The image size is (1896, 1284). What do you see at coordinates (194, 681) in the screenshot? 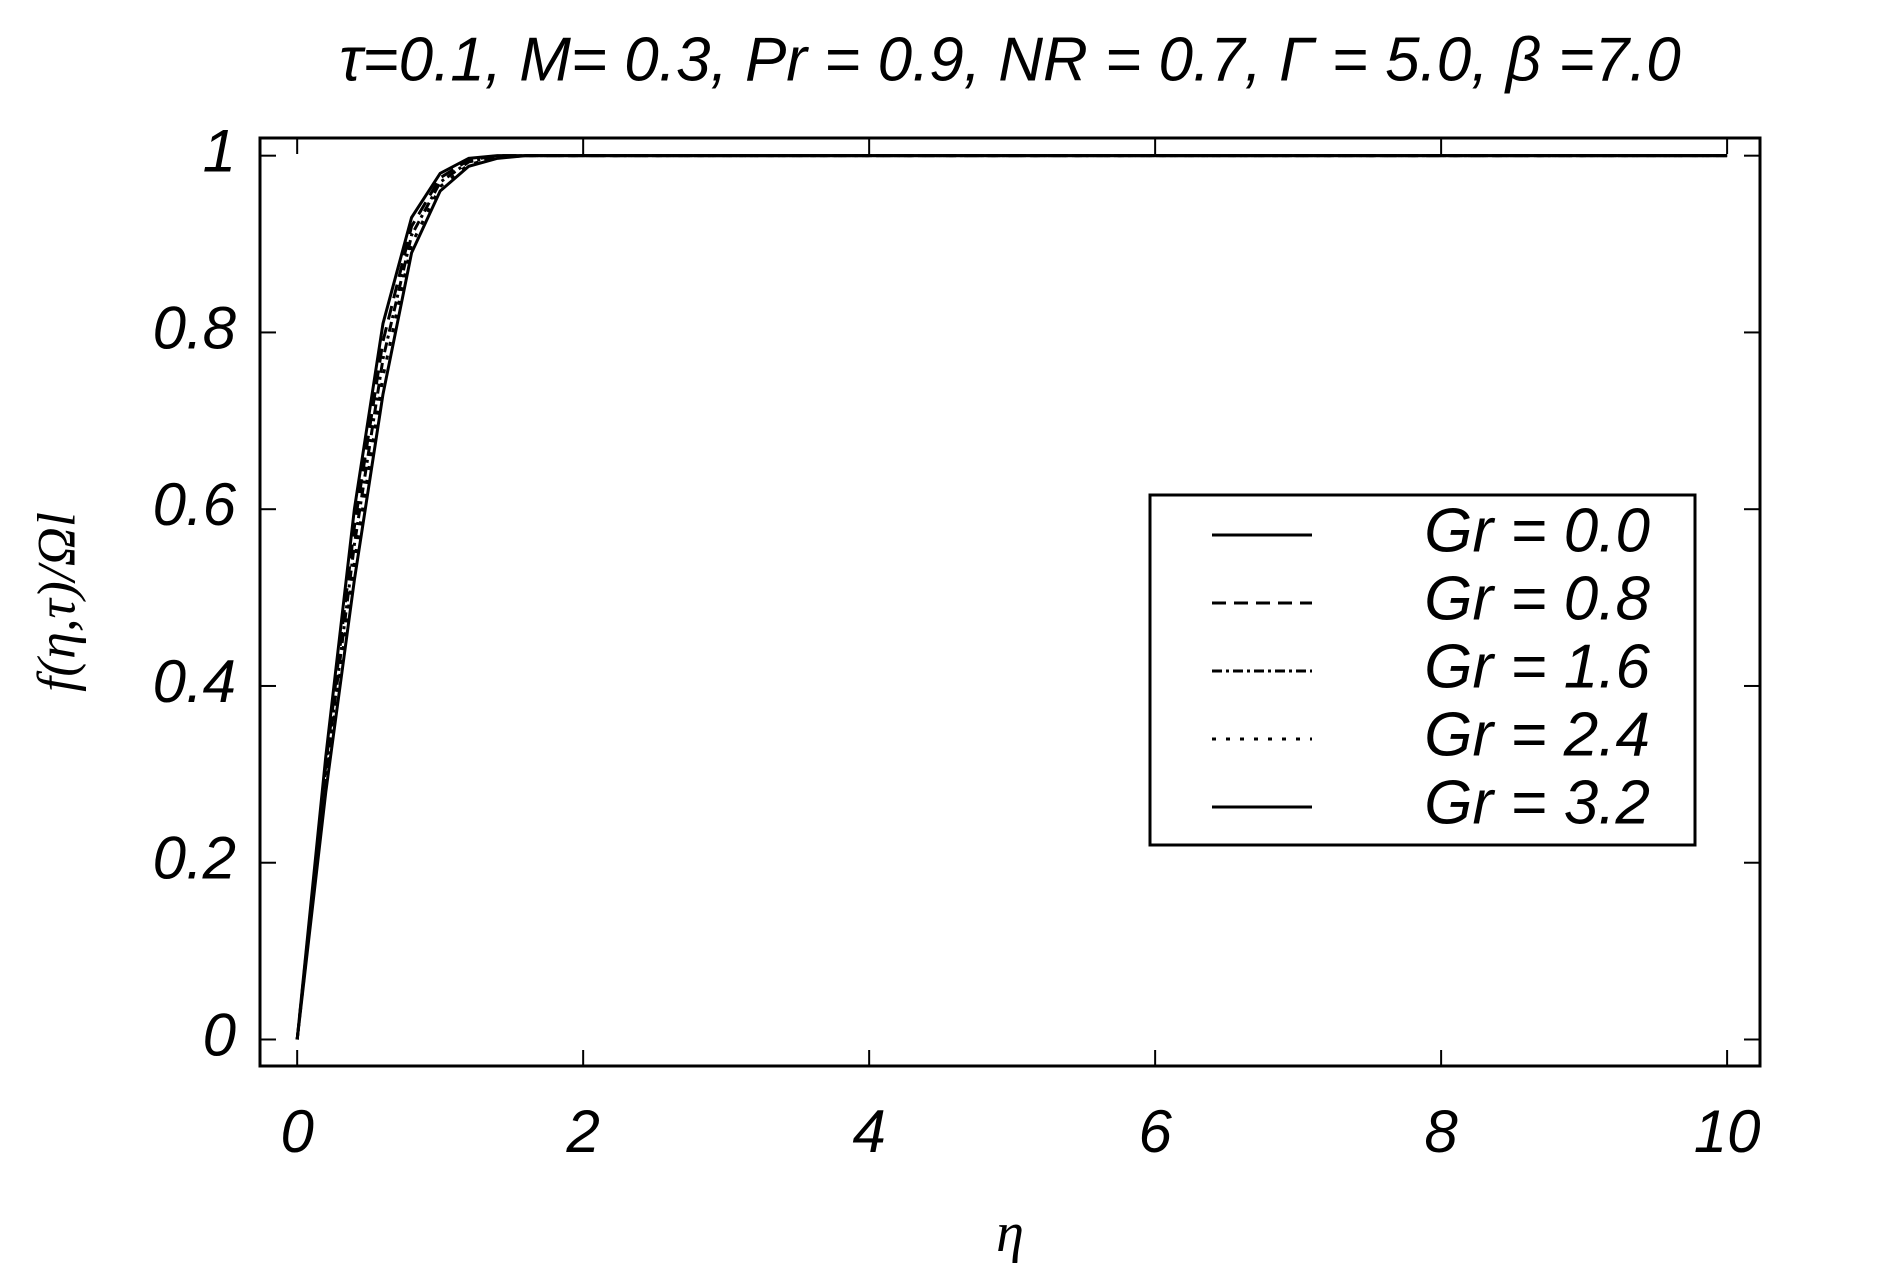
I see `y-tick-label: 0.4` at bounding box center [194, 681].